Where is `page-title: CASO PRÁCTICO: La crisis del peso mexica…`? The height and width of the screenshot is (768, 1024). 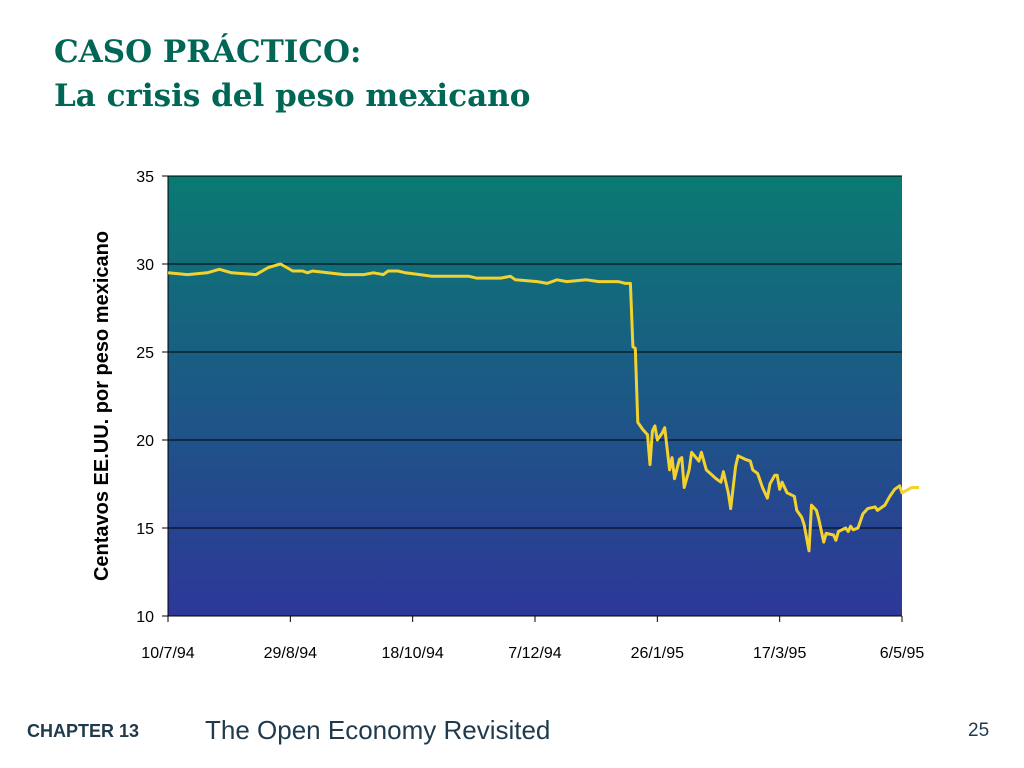
page-title: CASO PRÁCTICO: La crisis del peso mexica… is located at coordinates (292, 74).